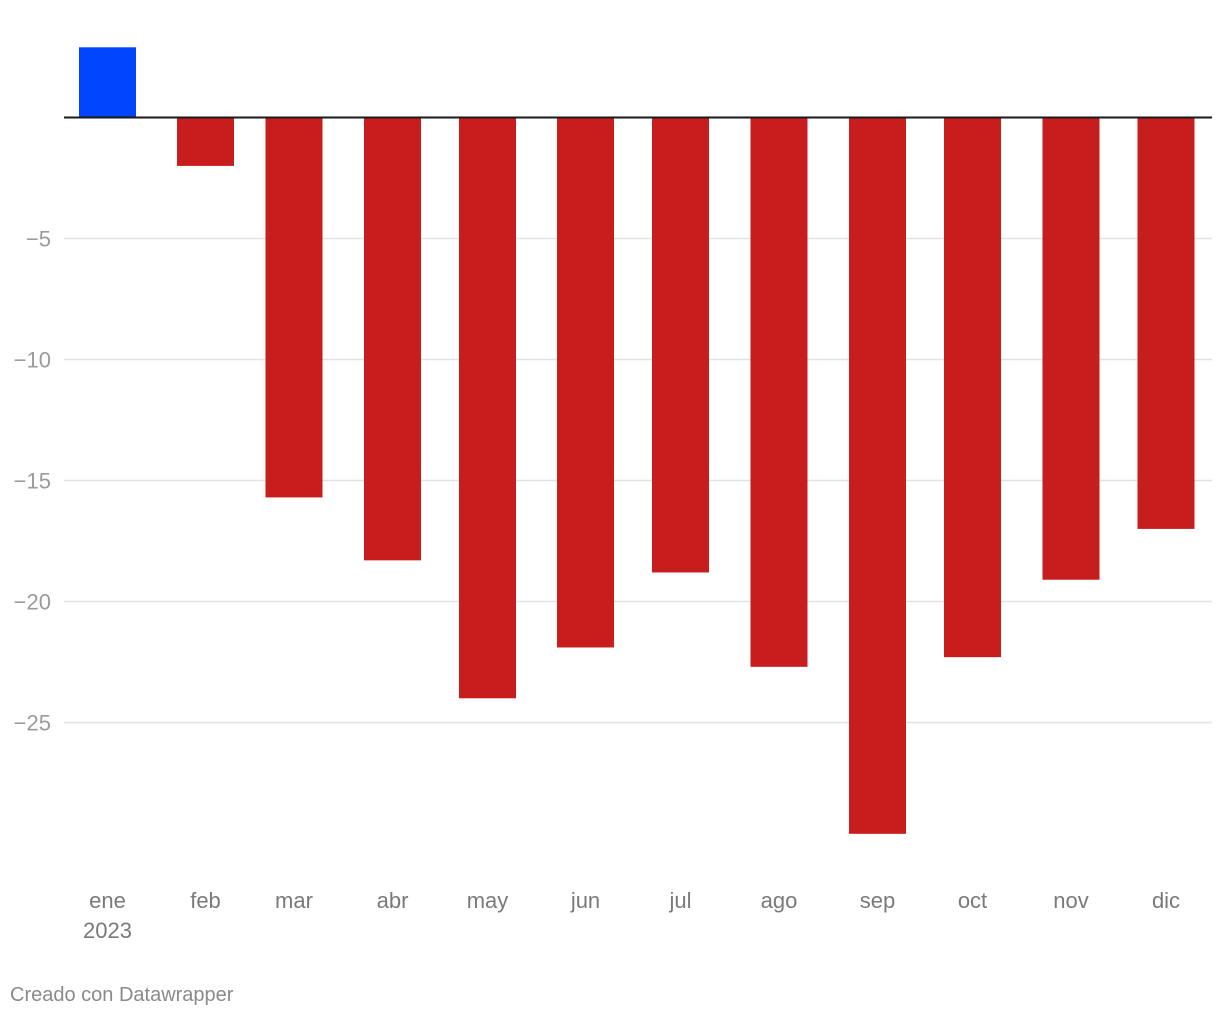 The height and width of the screenshot is (1020, 1220). What do you see at coordinates (393, 900) in the screenshot?
I see `x-tick-label: abr` at bounding box center [393, 900].